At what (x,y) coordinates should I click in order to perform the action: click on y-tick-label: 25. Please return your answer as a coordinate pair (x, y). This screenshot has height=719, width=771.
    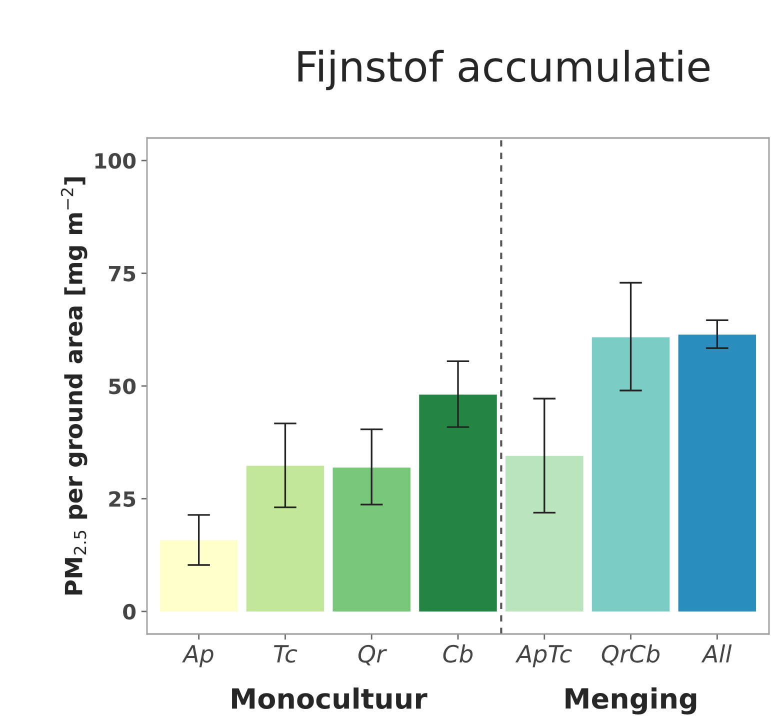
    Looking at the image, I should click on (122, 499).